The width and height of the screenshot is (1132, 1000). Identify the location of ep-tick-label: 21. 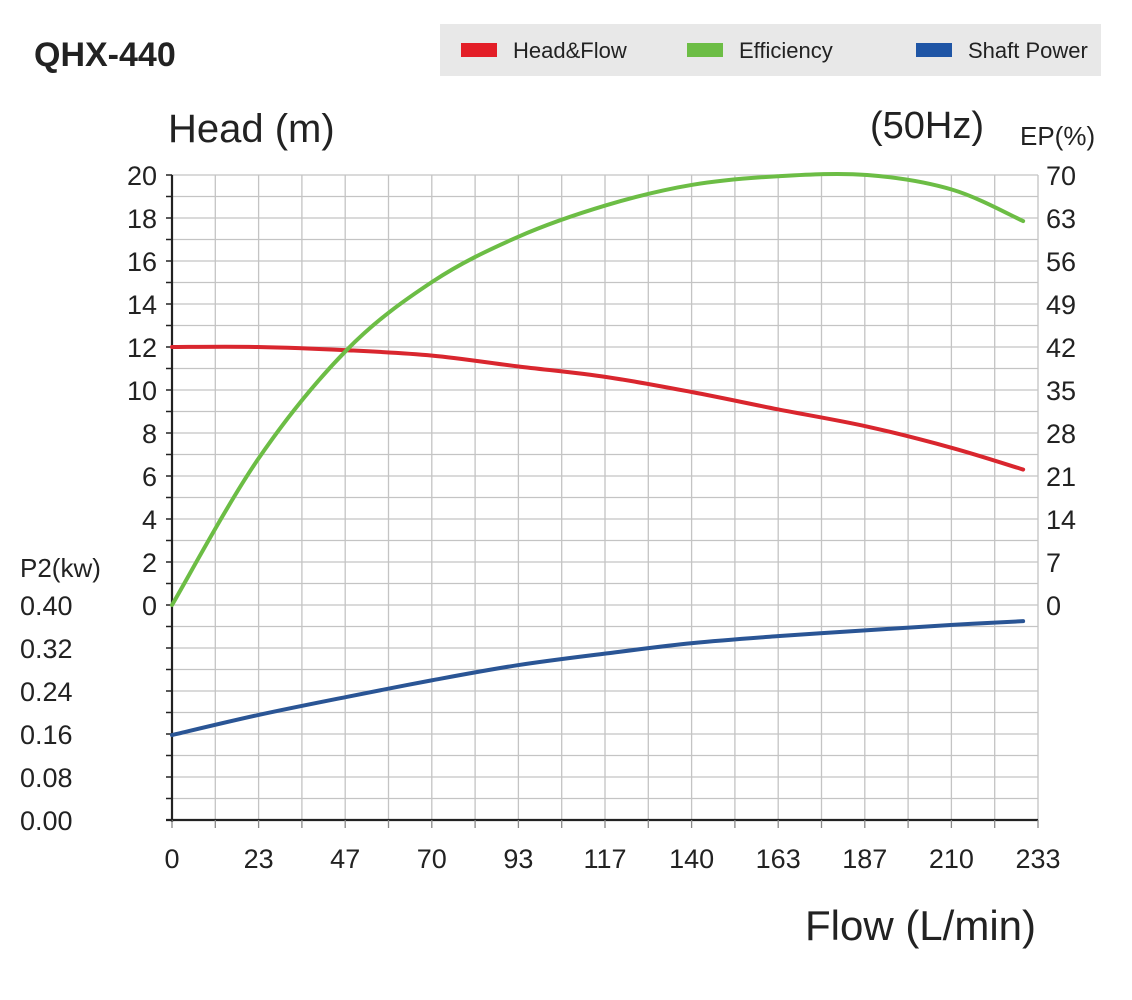
(1061, 477).